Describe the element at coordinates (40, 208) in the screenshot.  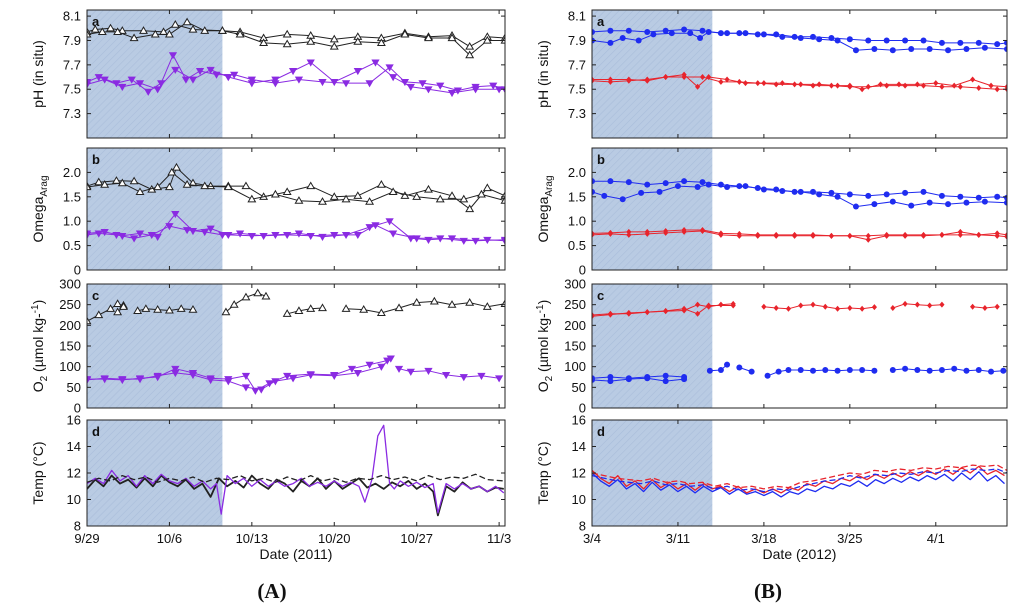
I see `y-axis-label: OmegaArag` at that location.